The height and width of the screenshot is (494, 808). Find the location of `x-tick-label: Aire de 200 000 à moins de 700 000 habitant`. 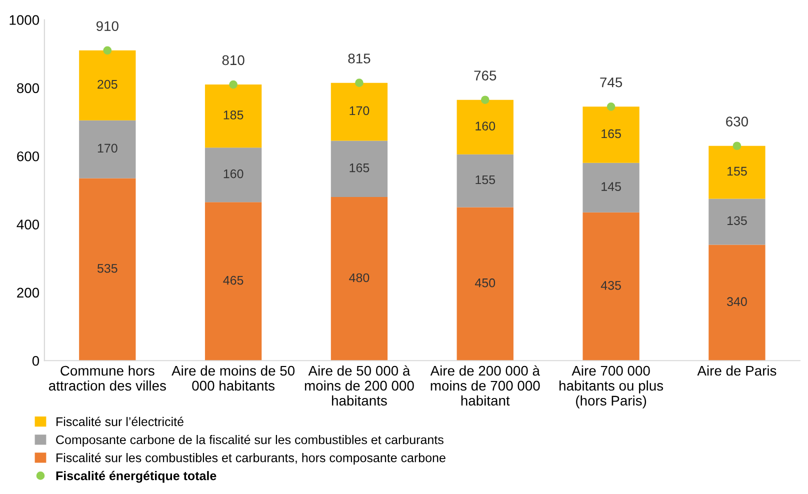

x-tick-label: Aire de 200 000 à moins de 700 000 habitant is located at coordinates (485, 385).